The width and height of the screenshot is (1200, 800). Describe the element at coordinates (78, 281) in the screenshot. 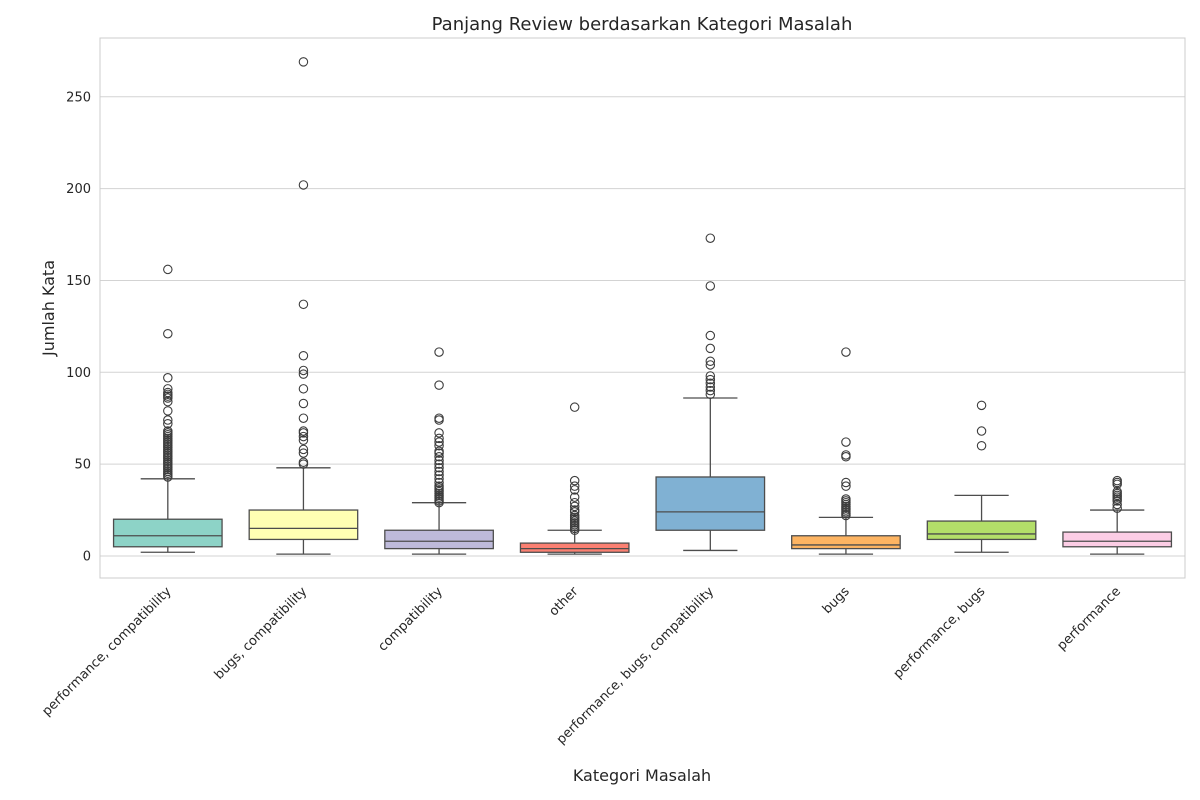

I see `y-tick-label: 150` at that location.